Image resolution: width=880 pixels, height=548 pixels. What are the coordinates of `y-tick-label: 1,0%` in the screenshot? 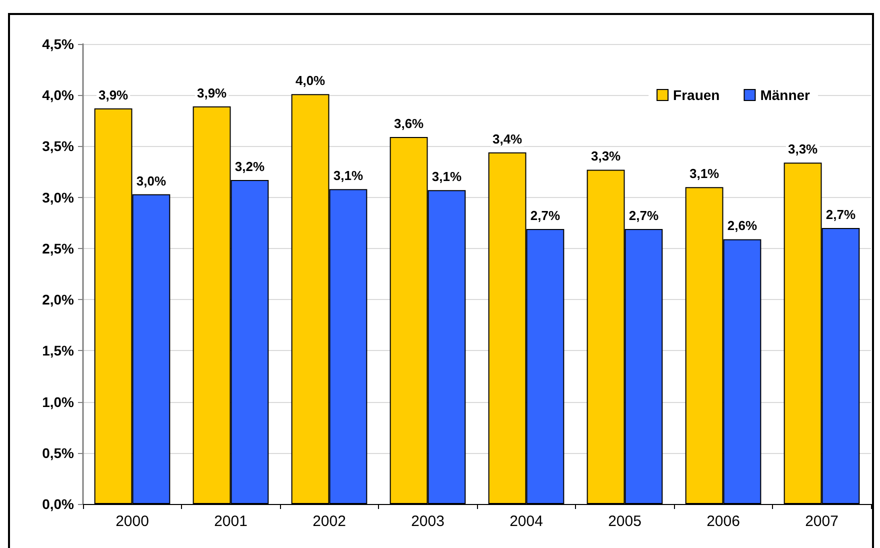 It's located at (58, 402).